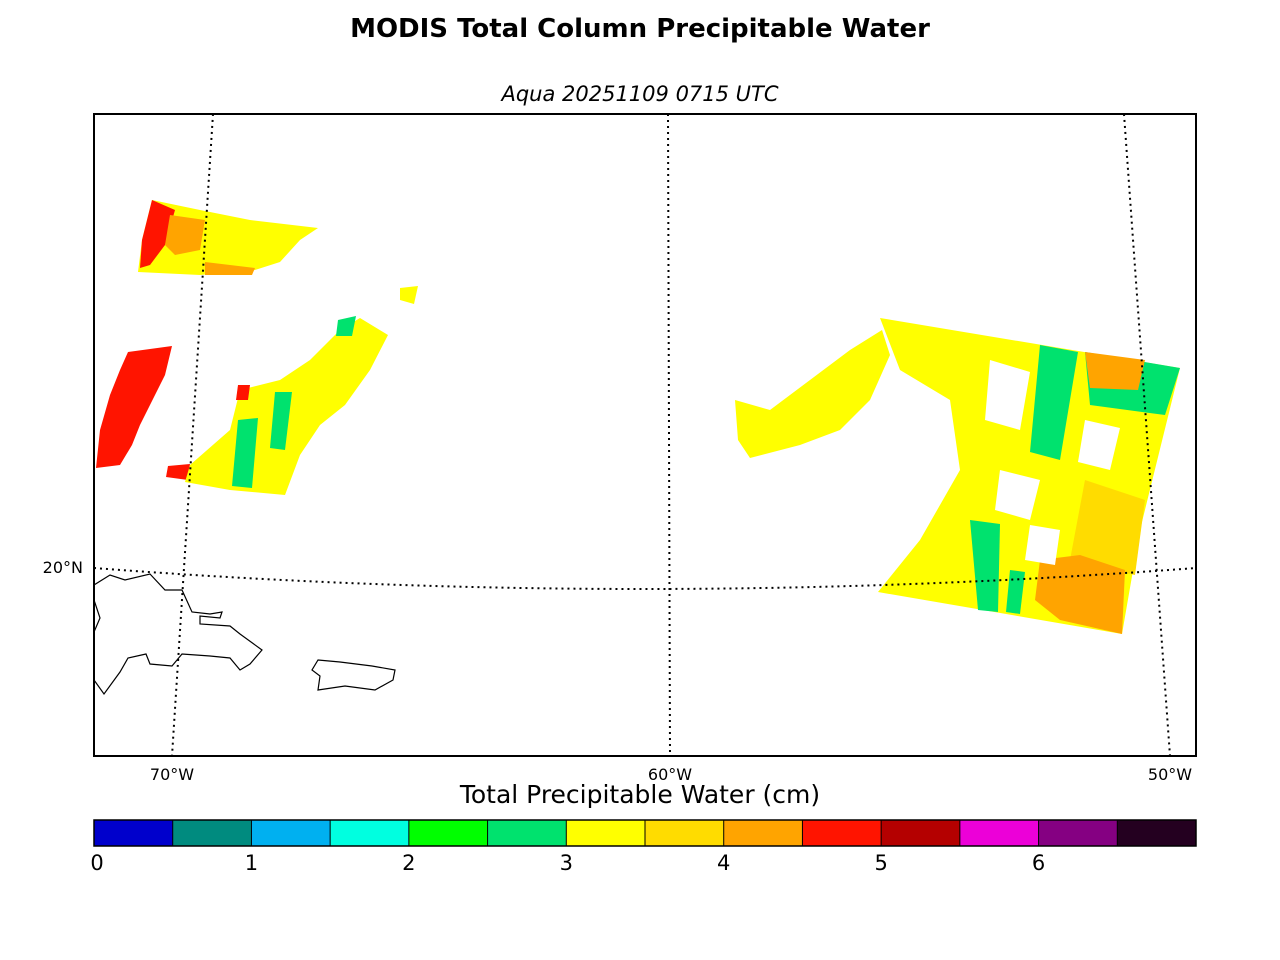 The image size is (1280, 960). What do you see at coordinates (257, 347) in the screenshot?
I see `left-swath` at bounding box center [257, 347].